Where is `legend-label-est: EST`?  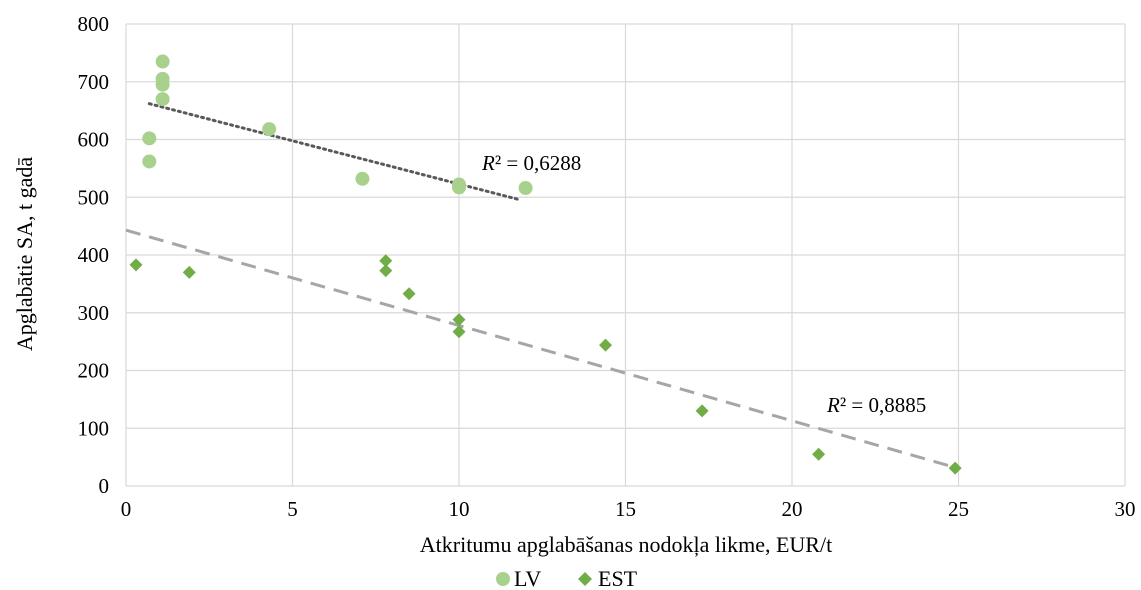
legend-label-est: EST is located at coordinates (618, 578).